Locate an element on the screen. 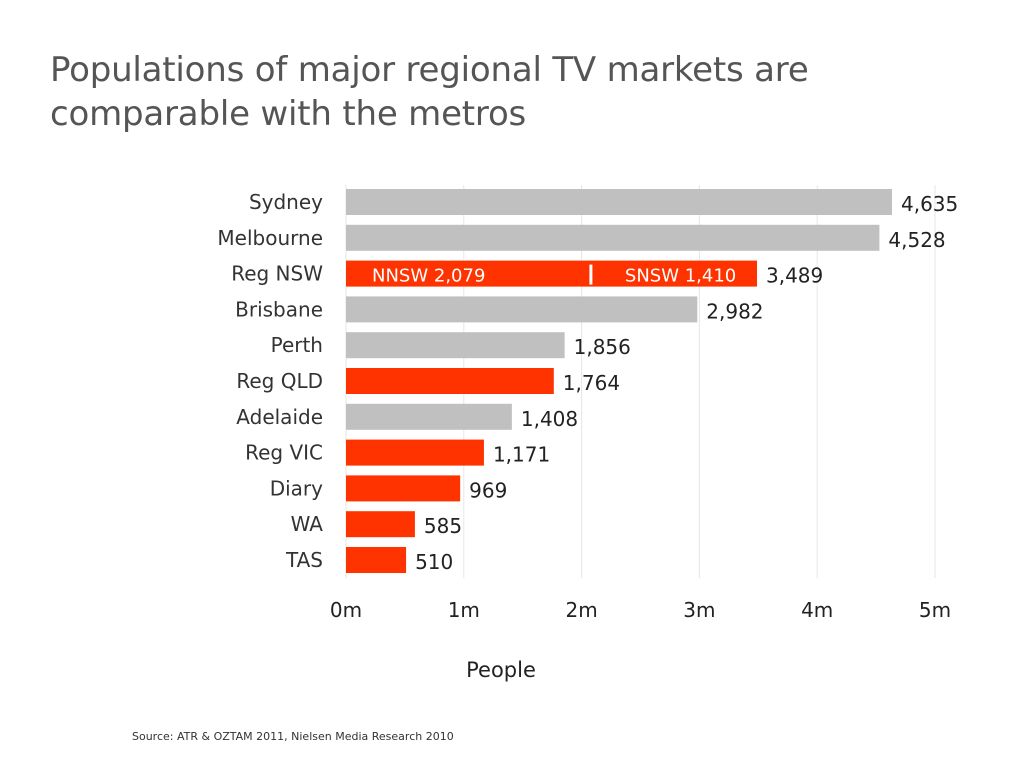 The height and width of the screenshot is (768, 1024). category-label: Melbourne is located at coordinates (270, 238).